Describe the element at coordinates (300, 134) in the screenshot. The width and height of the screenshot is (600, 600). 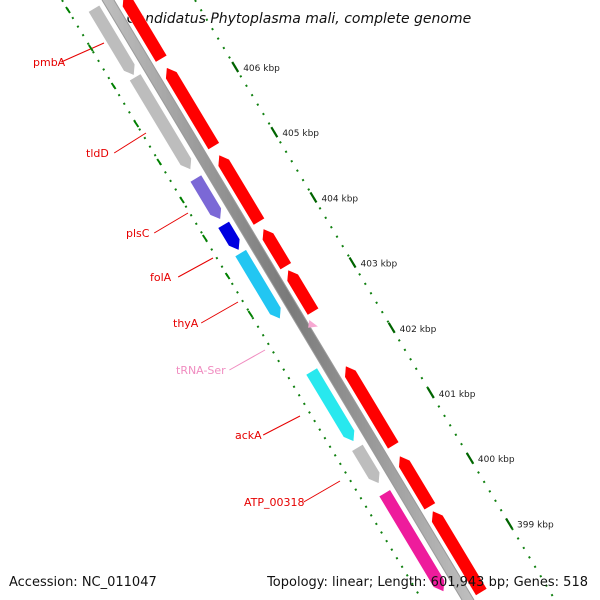
I see `scale-label: 405 kbp` at that location.